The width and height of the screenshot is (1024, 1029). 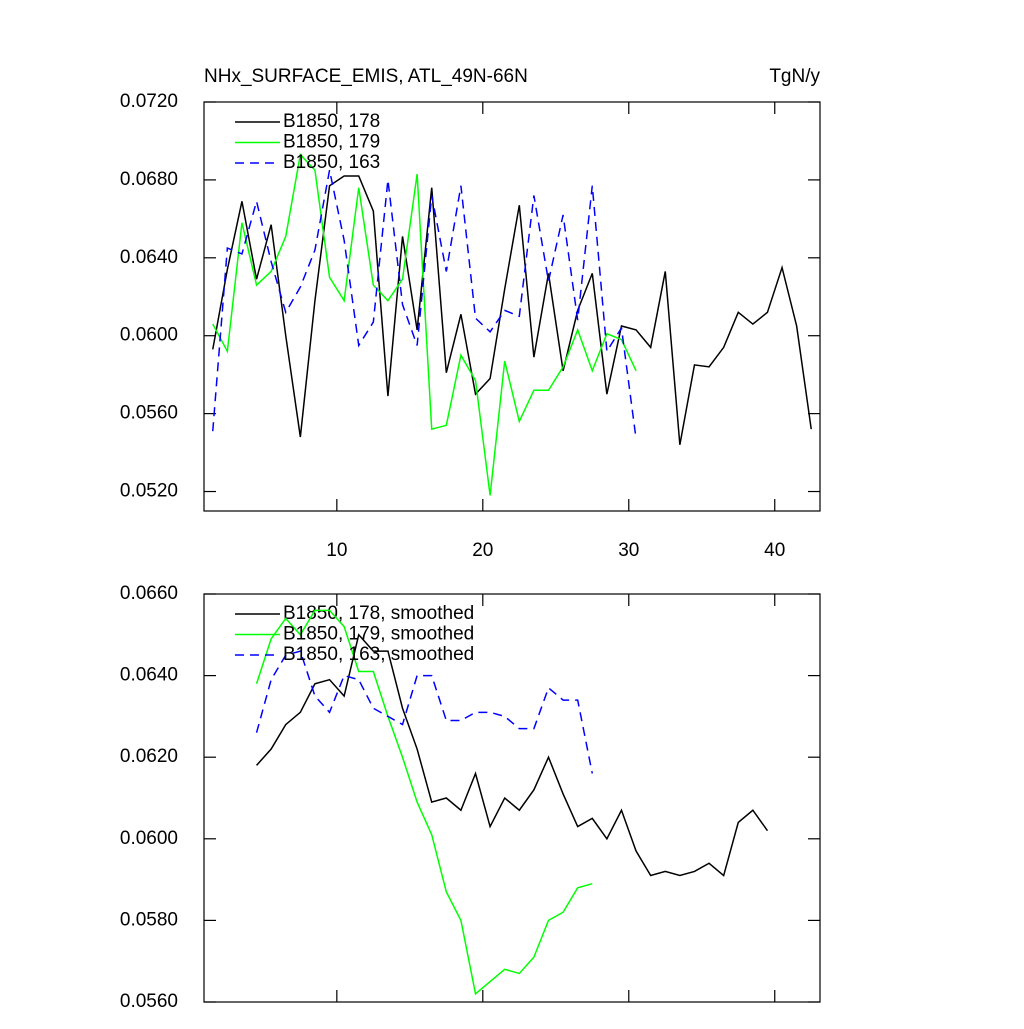 What do you see at coordinates (331, 162) in the screenshot?
I see `legend-label: B1850, 163` at bounding box center [331, 162].